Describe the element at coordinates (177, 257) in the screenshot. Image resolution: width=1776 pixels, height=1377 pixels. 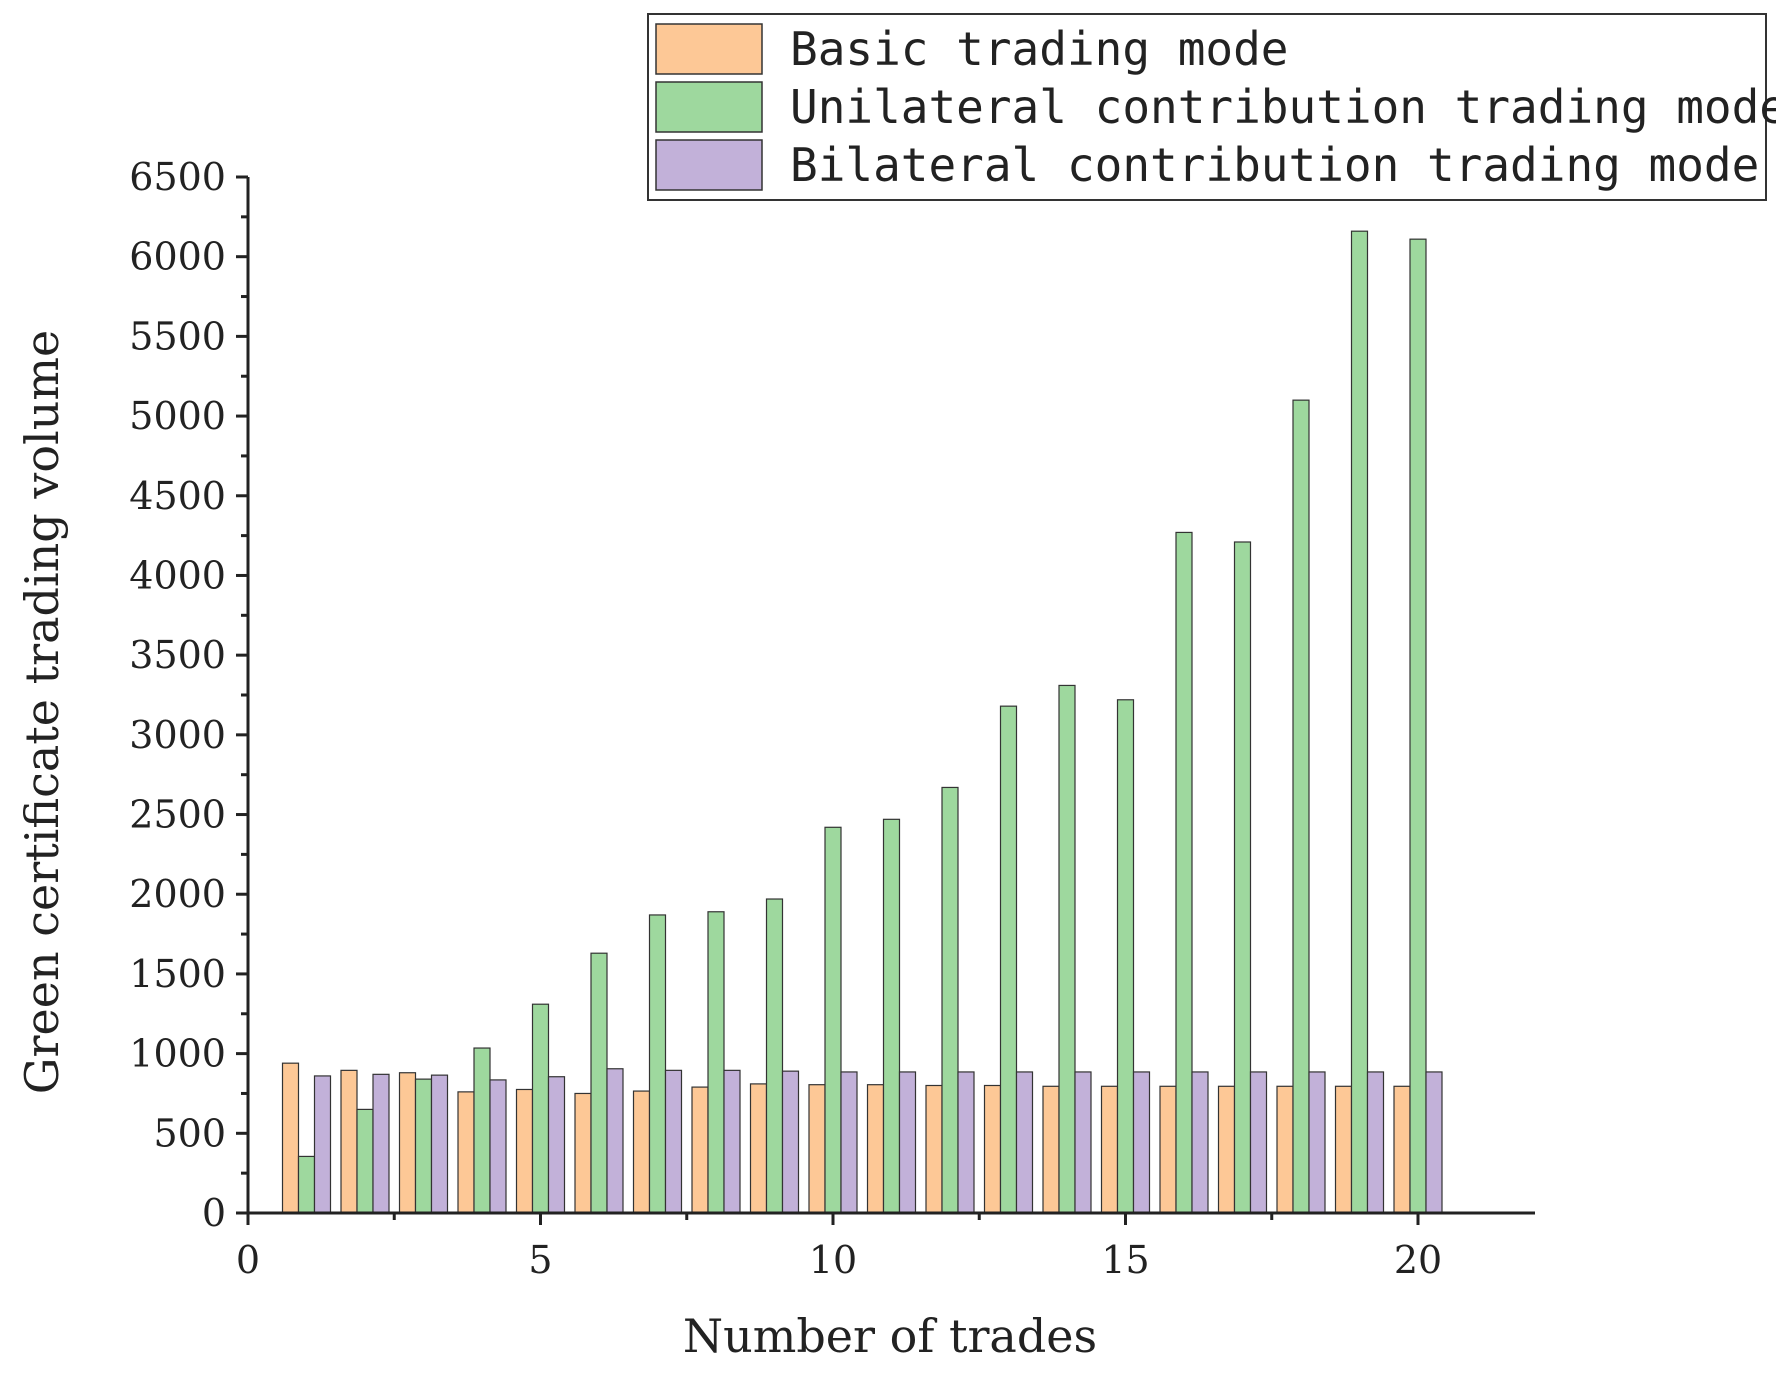
I see `y-tick-label: 6000` at that location.